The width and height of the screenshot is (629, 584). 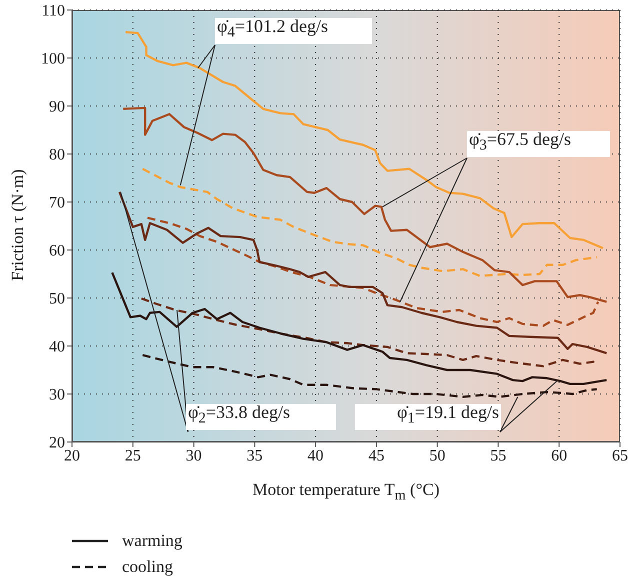 I want to click on y-tick-label: 50, so click(x=57, y=299).